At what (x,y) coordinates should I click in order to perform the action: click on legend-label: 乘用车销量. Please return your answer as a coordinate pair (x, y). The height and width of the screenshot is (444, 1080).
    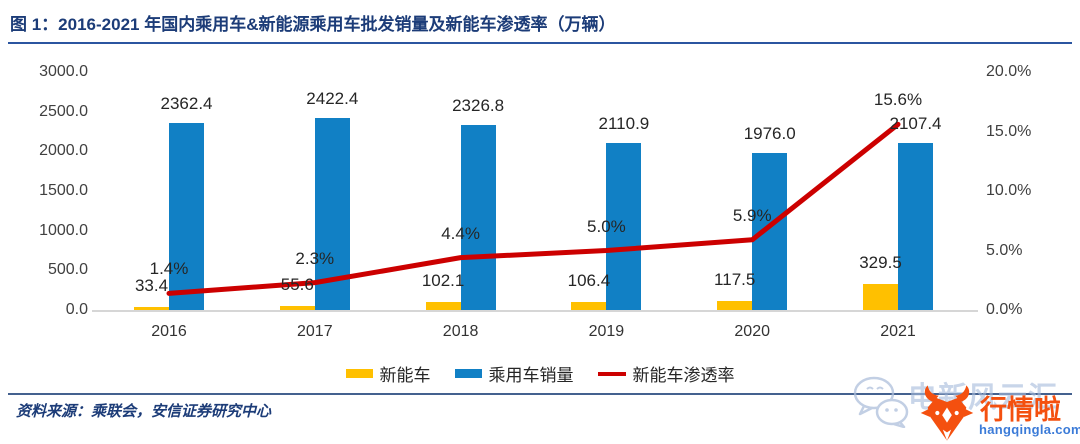
    Looking at the image, I should click on (531, 375).